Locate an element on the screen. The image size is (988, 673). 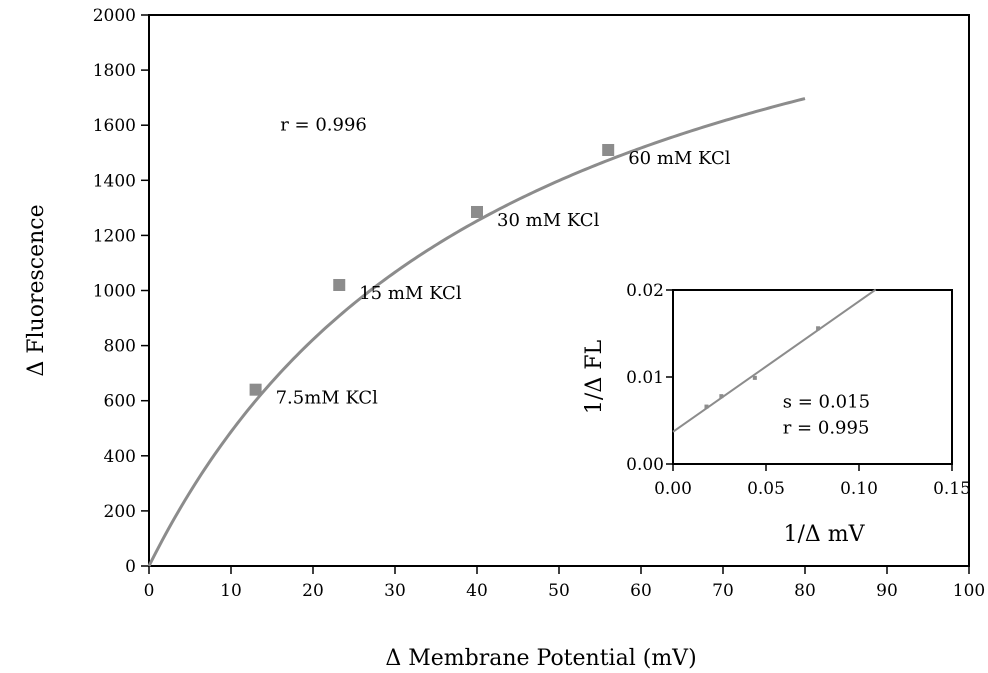
y-tick-label: 1600 is located at coordinates (114, 126).